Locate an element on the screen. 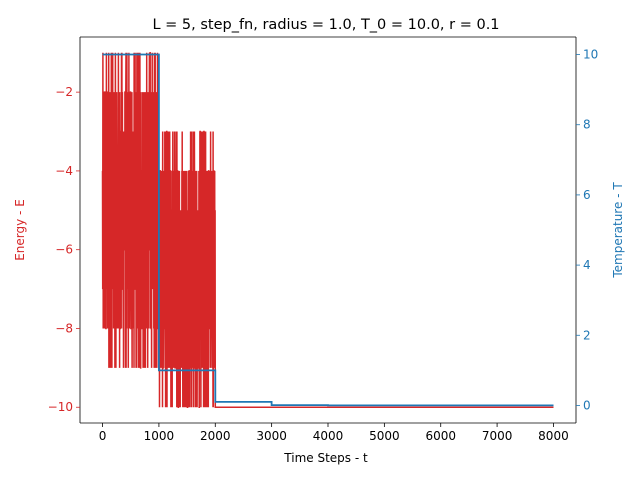 This screenshot has height=480, width=640. x-axis-label: Time Steps - t is located at coordinates (325, 458).